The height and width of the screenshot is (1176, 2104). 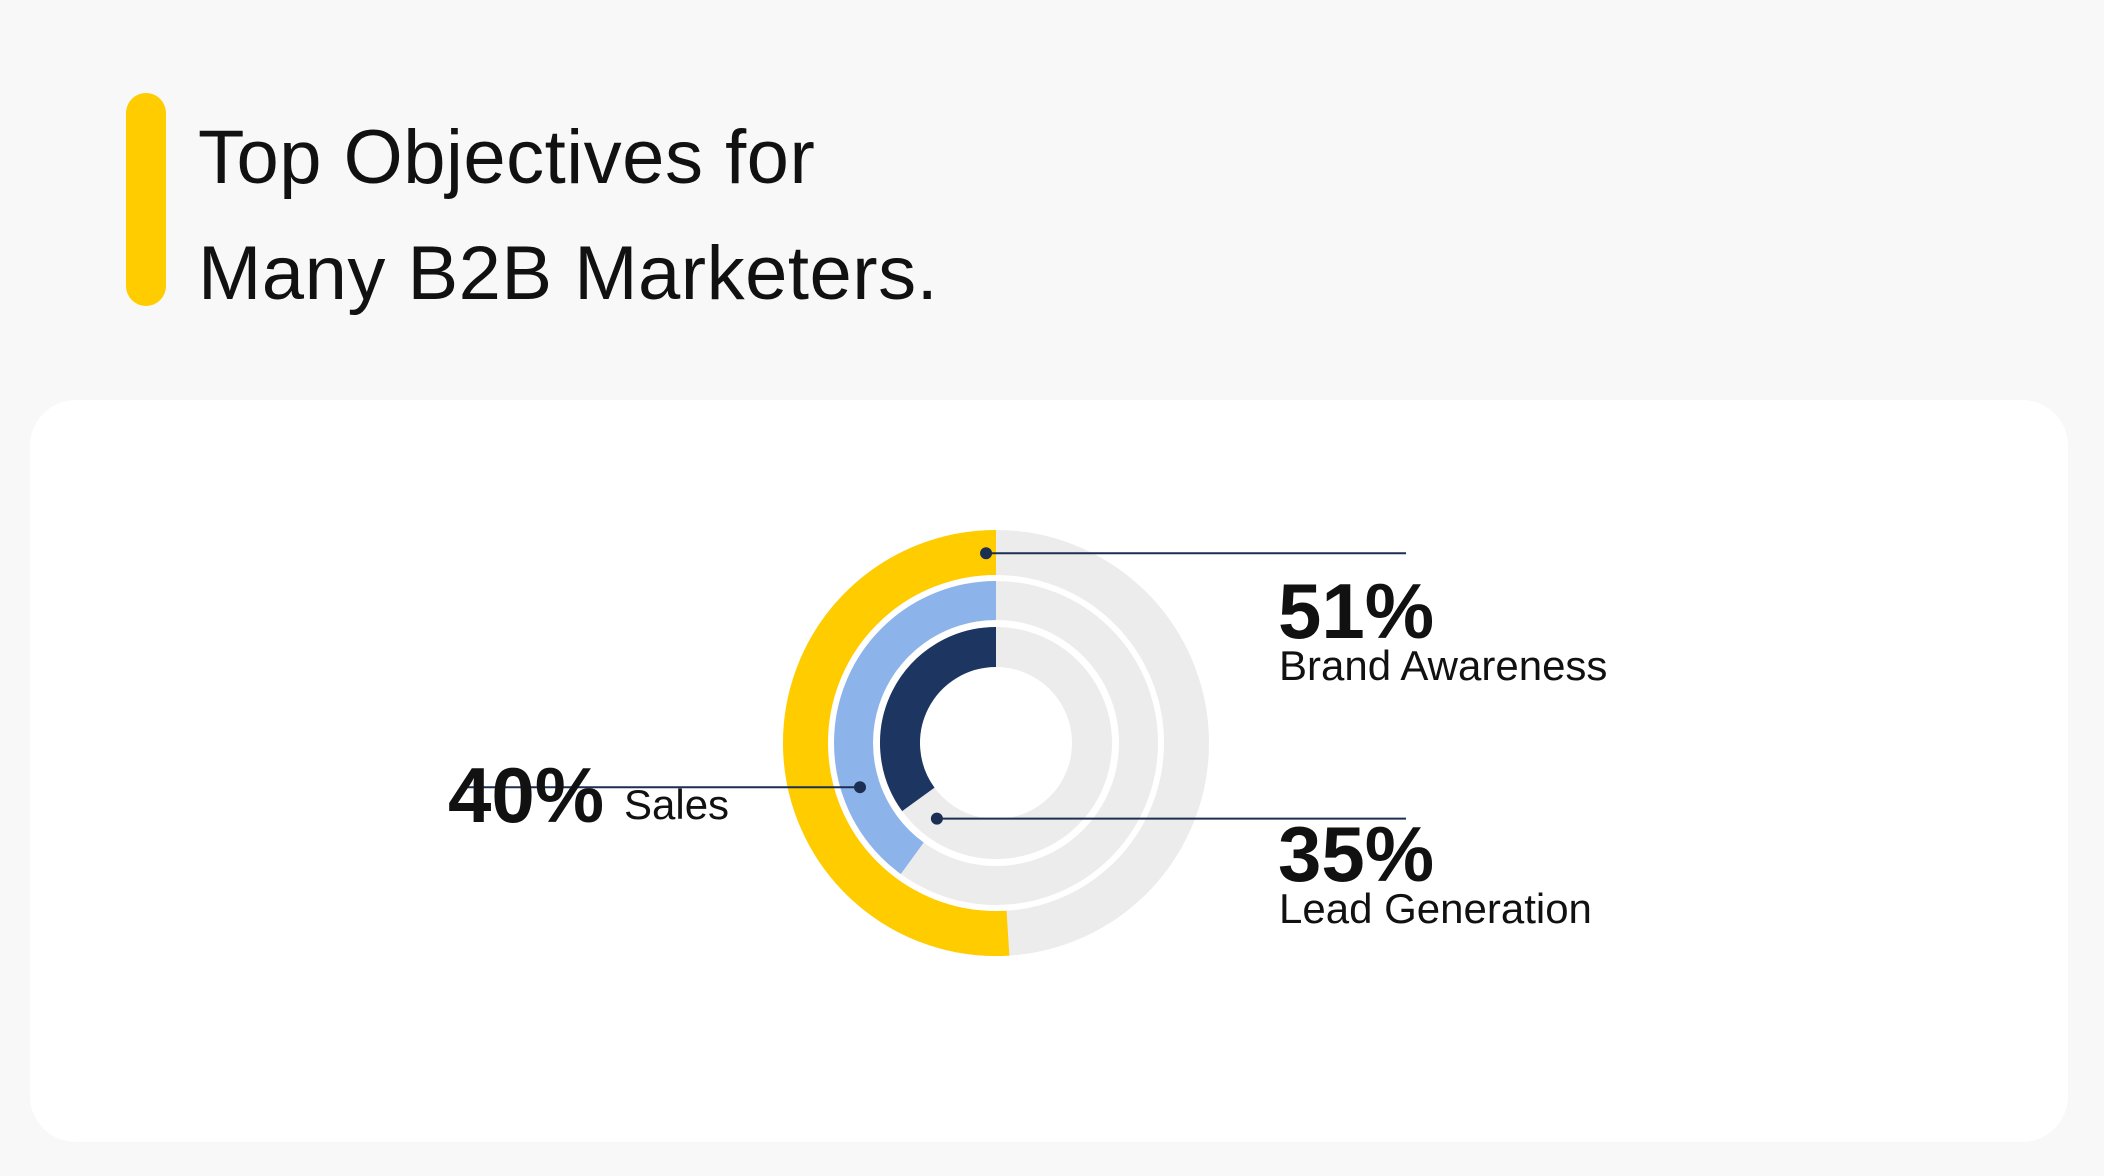 I want to click on lead-generation-arc, so click(x=938, y=719).